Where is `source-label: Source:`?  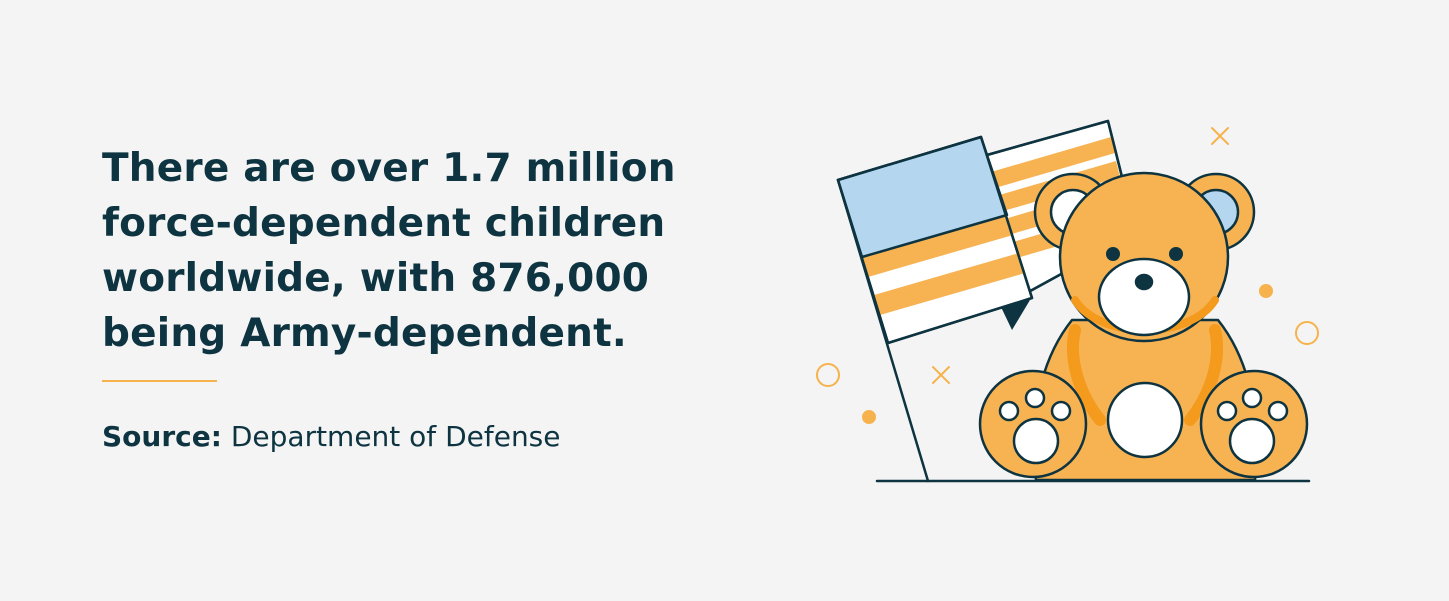 source-label: Source: is located at coordinates (162, 436).